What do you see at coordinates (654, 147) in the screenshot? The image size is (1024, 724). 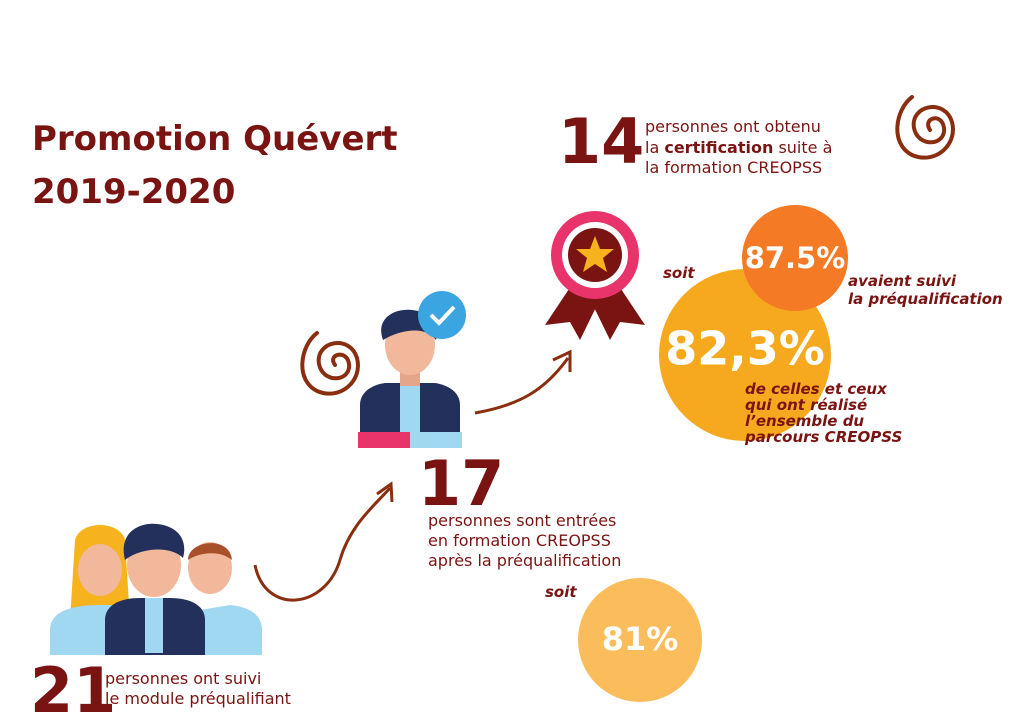 I see `text-part: la` at bounding box center [654, 147].